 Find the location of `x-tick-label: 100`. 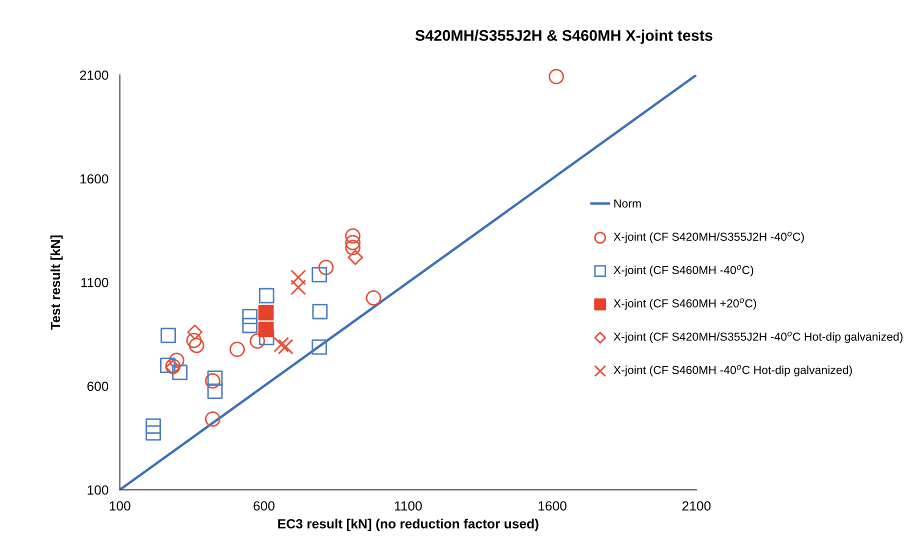

x-tick-label: 100 is located at coordinates (120, 506).